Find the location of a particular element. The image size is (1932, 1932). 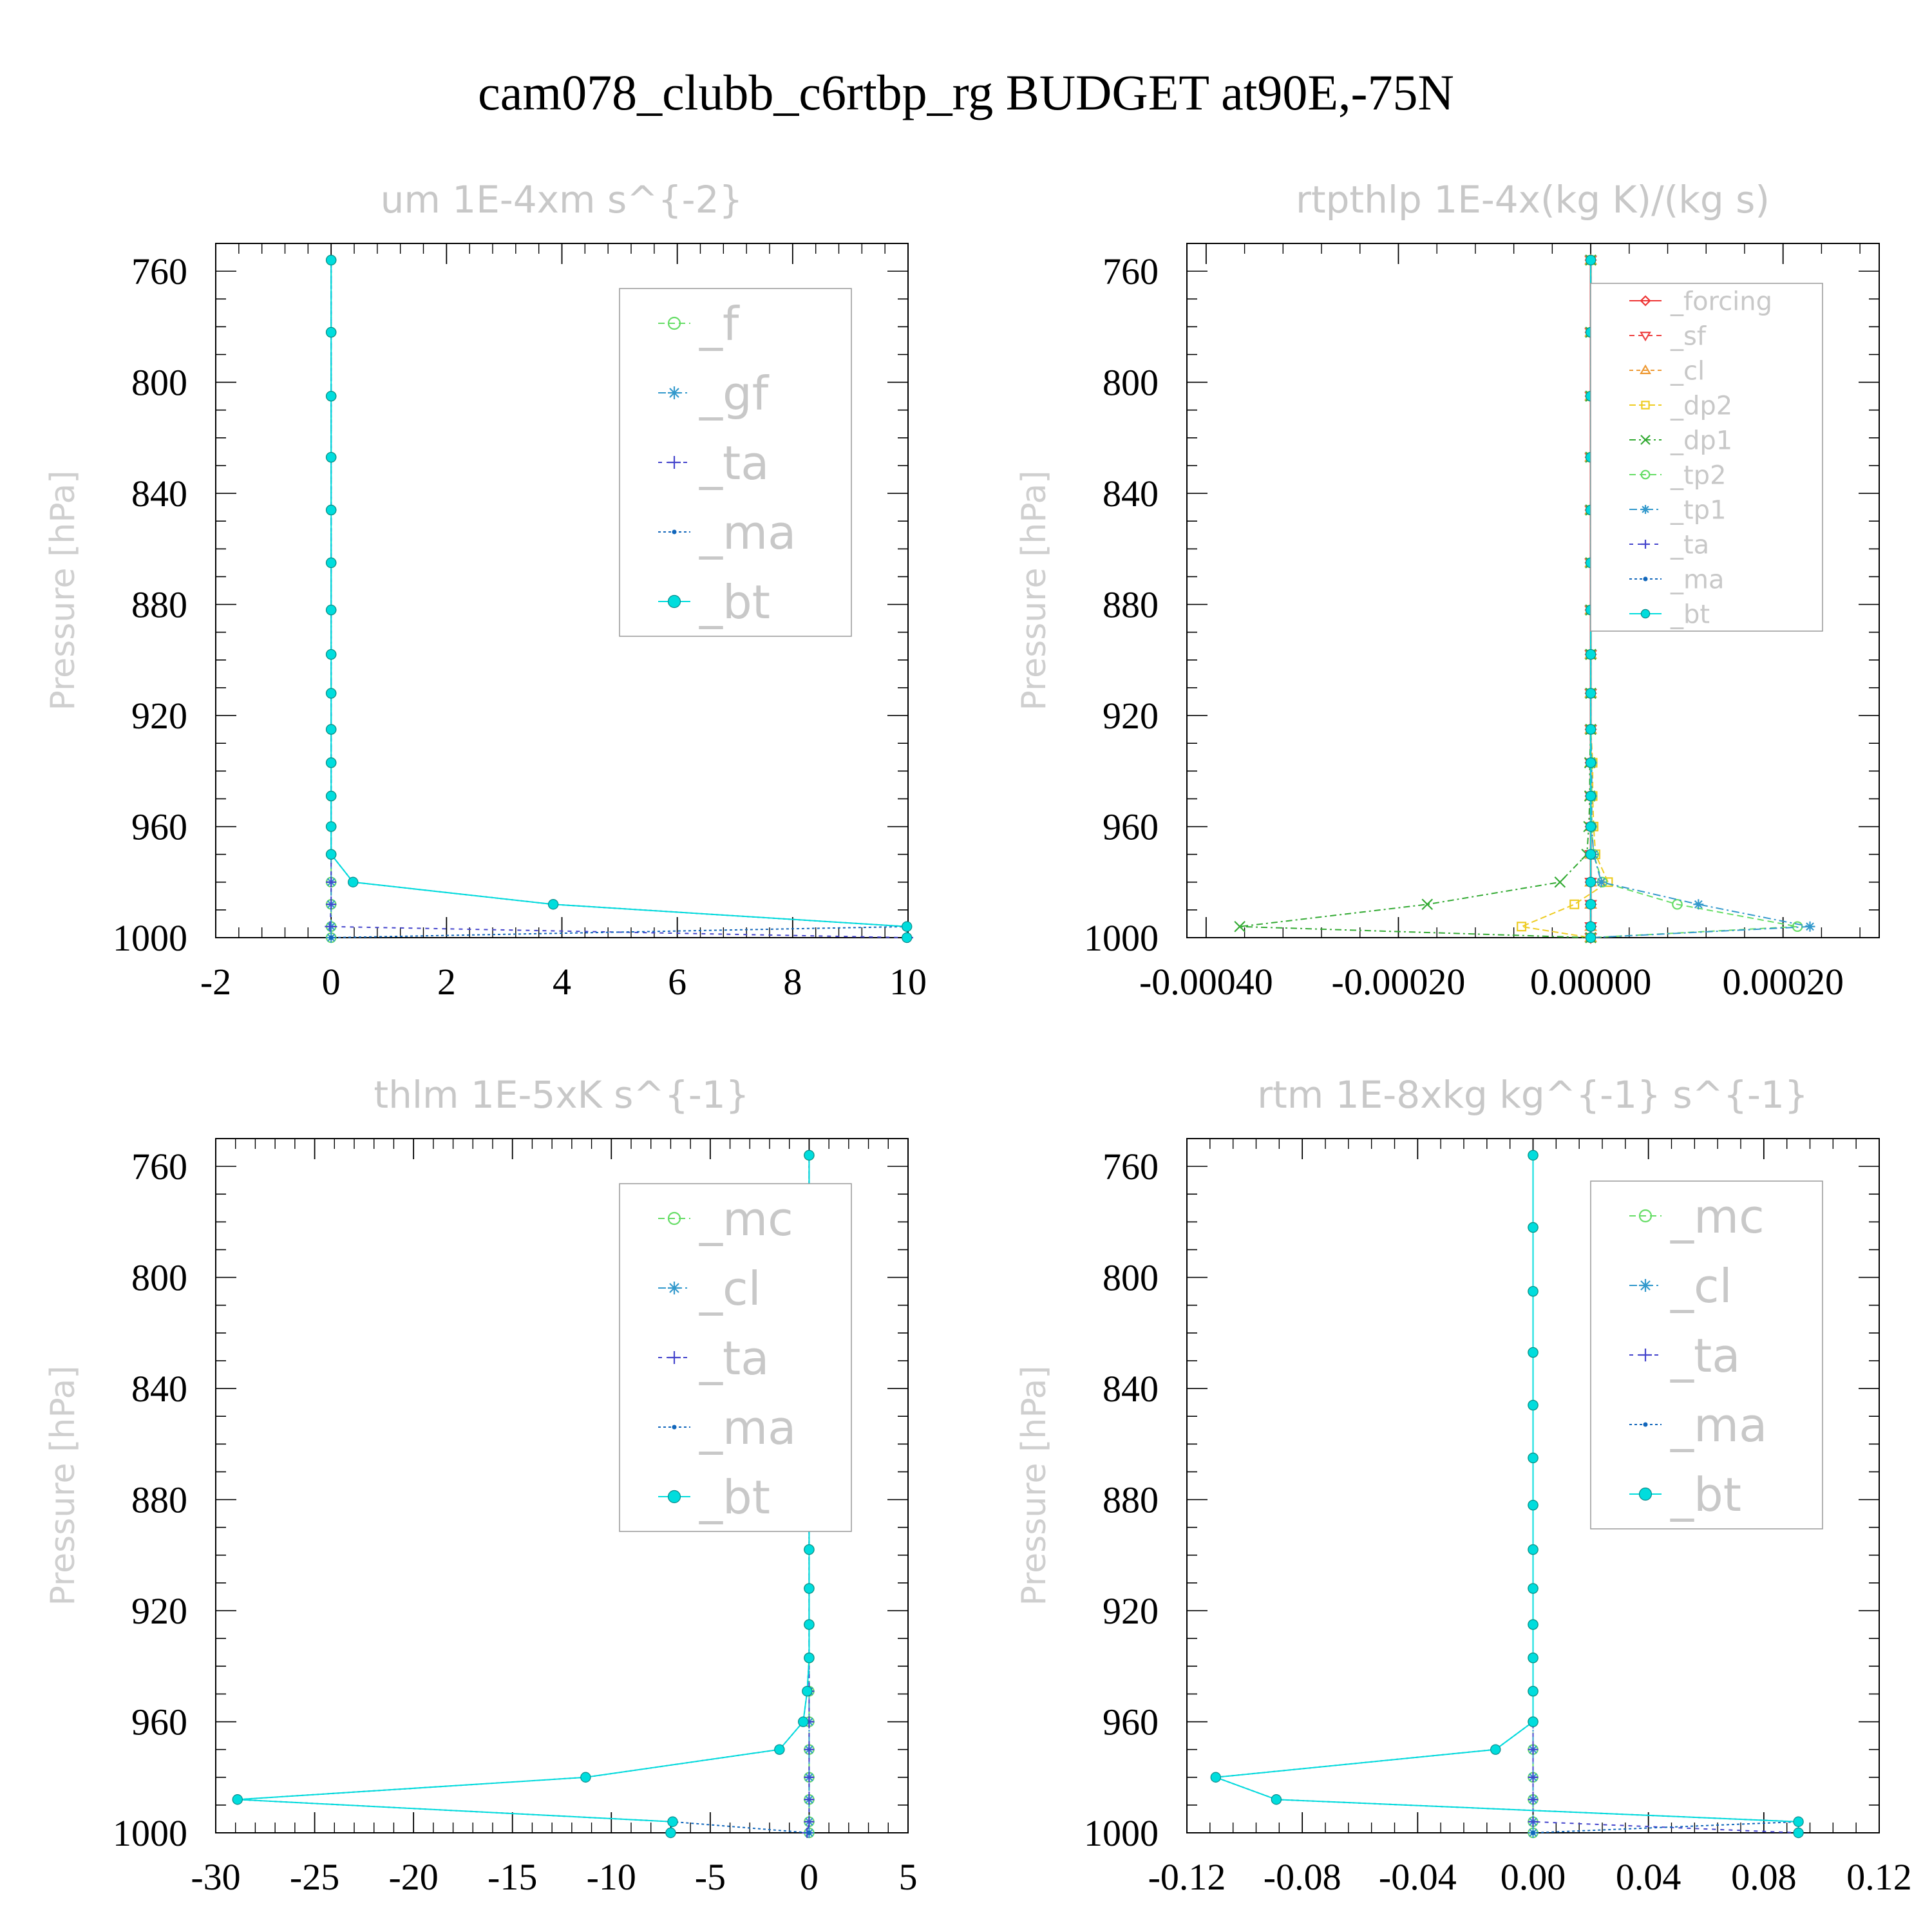

legend-label: _mc is located at coordinates (1717, 1217).